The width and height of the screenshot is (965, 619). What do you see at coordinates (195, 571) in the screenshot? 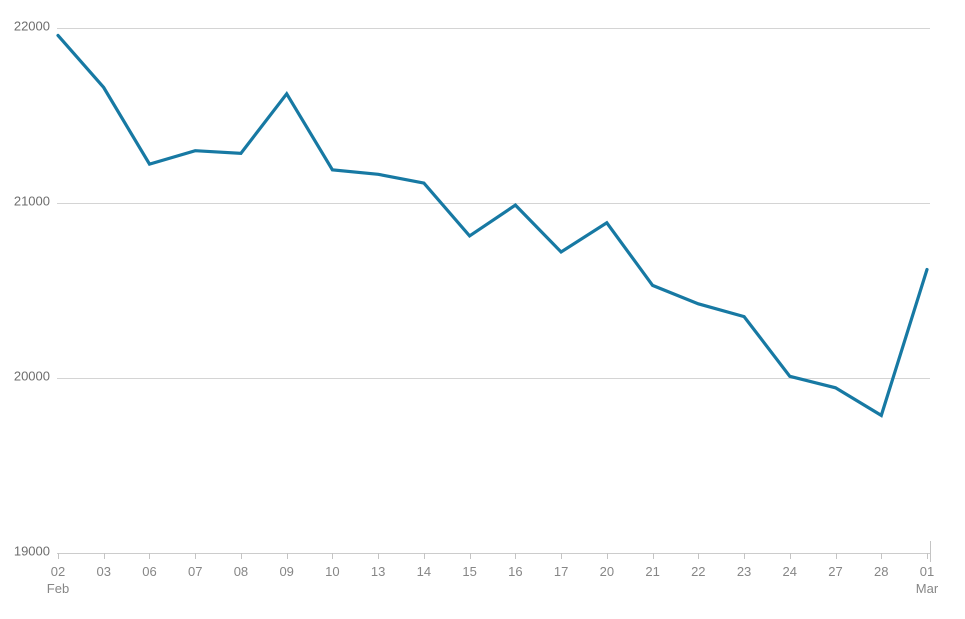
I see `x-axis-label: 07` at bounding box center [195, 571].